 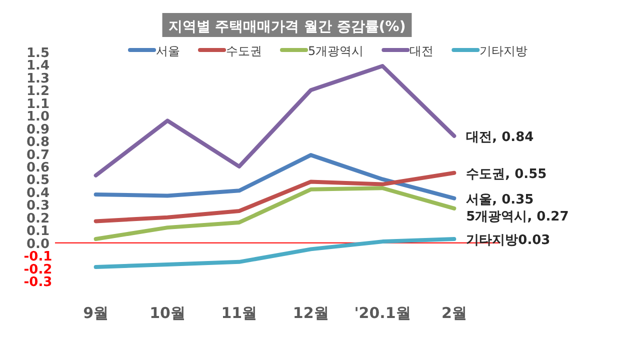 I want to click on x-tick-label: 10월, so click(x=168, y=313).